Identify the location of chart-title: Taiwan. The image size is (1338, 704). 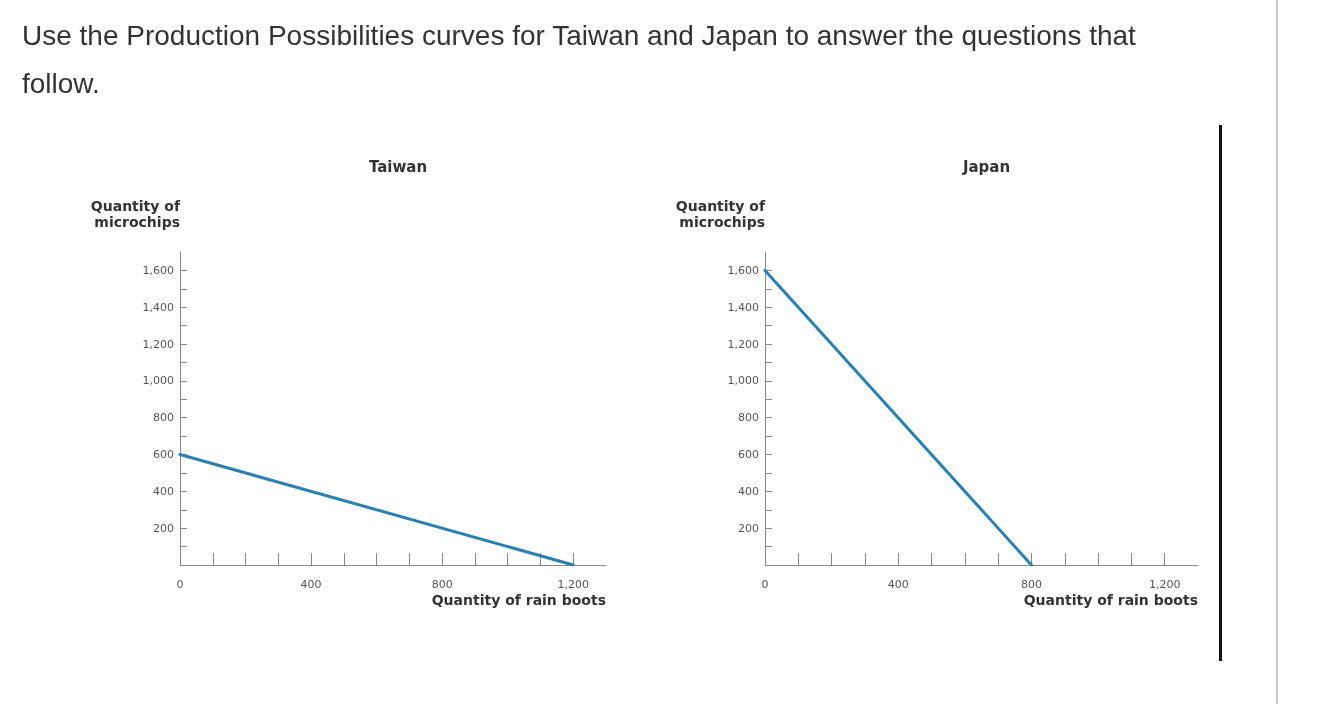
(398, 166).